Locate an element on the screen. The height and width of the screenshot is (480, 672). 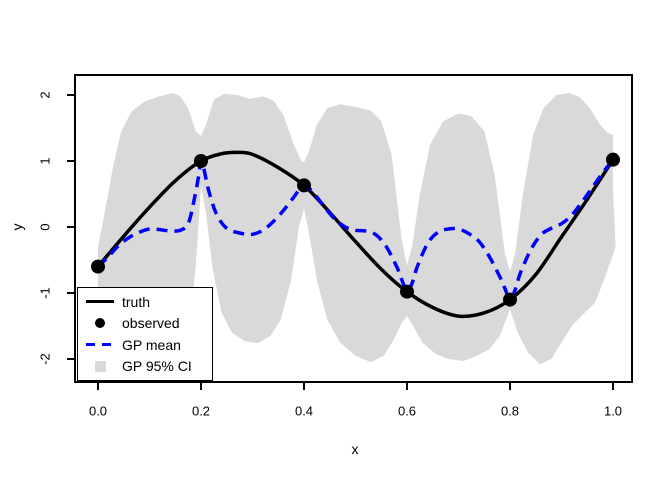
x-tick-label-0.2: 0.2 is located at coordinates (201, 411).